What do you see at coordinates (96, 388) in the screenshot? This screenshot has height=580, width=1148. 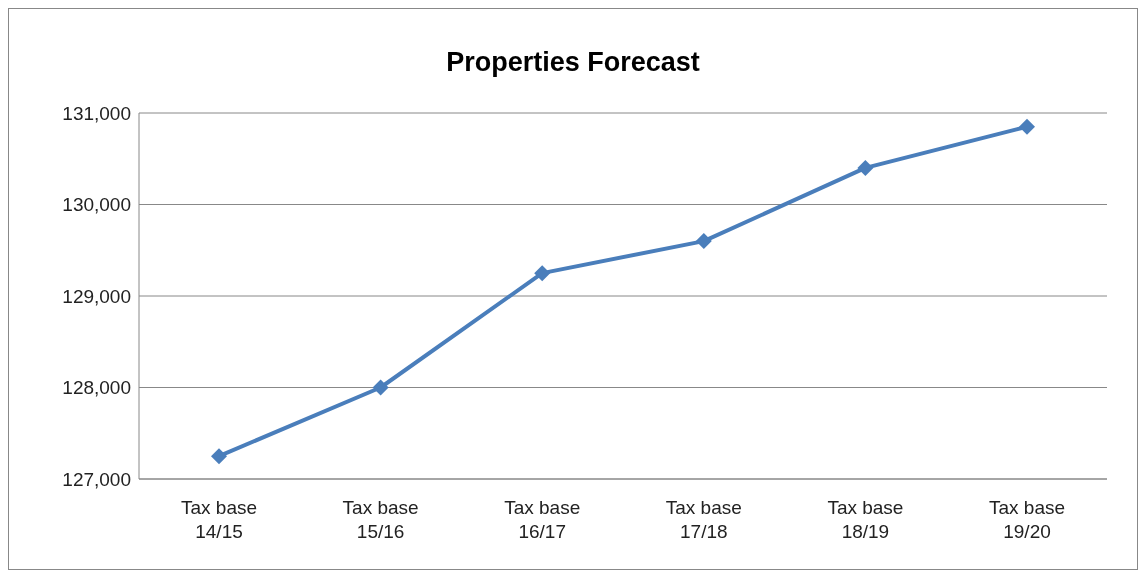 I see `y-tick-label: 128,000` at bounding box center [96, 388].